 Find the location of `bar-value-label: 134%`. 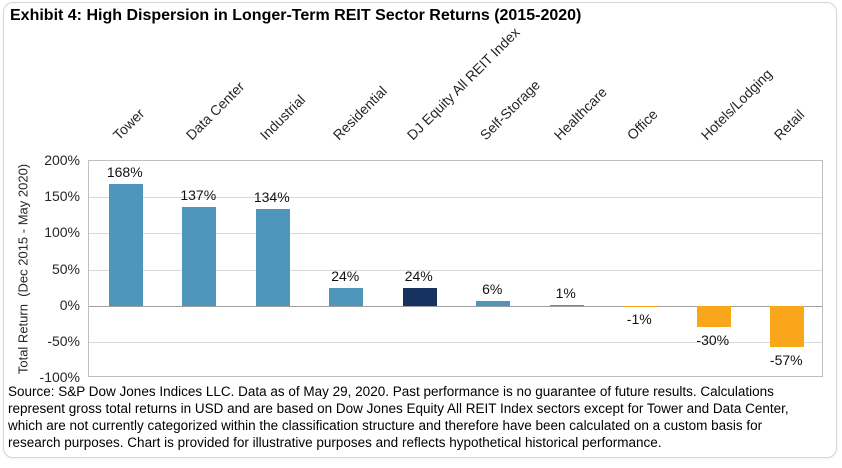

bar-value-label: 134% is located at coordinates (271, 196).